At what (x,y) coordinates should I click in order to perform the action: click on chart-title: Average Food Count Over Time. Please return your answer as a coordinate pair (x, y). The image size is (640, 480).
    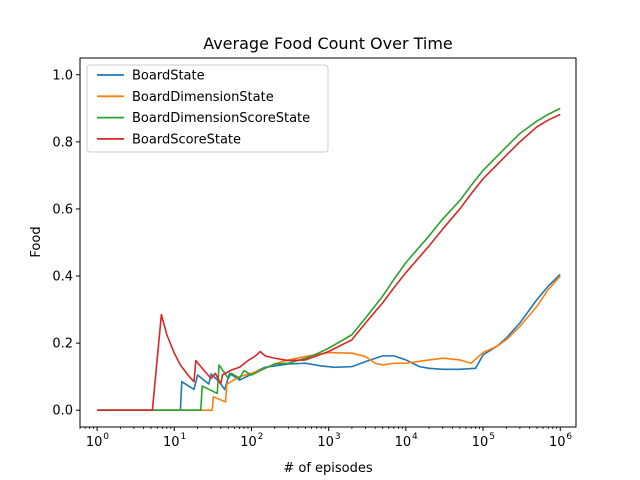
    Looking at the image, I should click on (328, 43).